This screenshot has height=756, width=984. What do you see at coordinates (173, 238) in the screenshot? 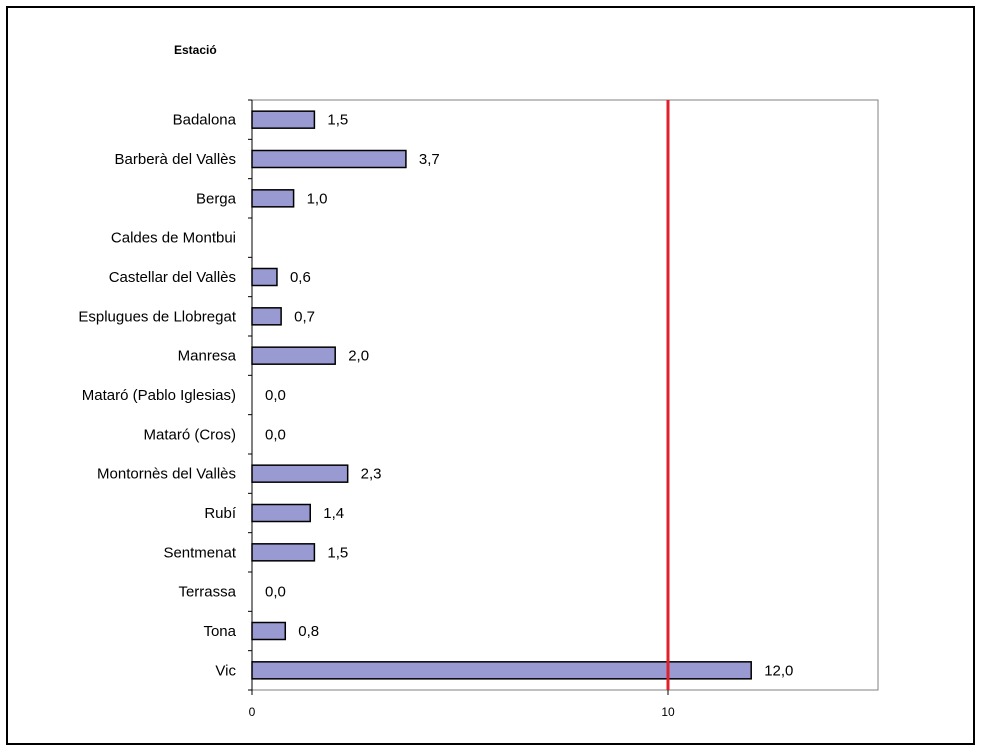
I see `category-label: Caldes de Montbui` at bounding box center [173, 238].